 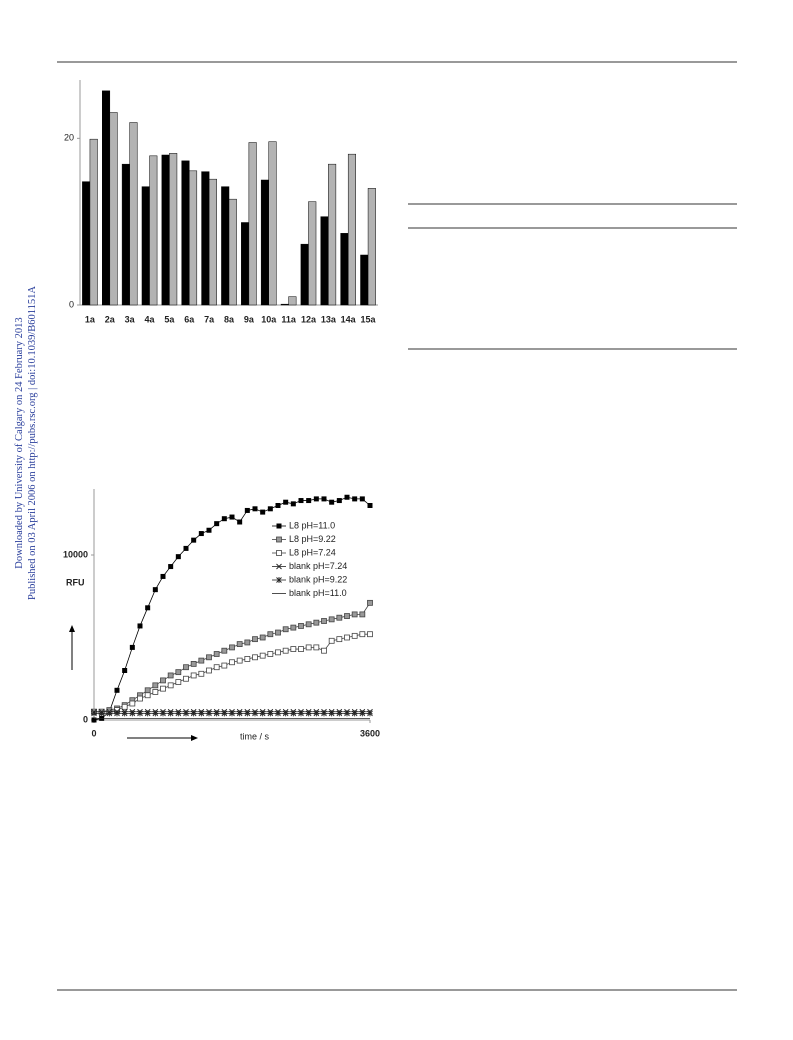 What do you see at coordinates (329, 319) in the screenshot?
I see `x-tick-label: 13a` at bounding box center [329, 319].